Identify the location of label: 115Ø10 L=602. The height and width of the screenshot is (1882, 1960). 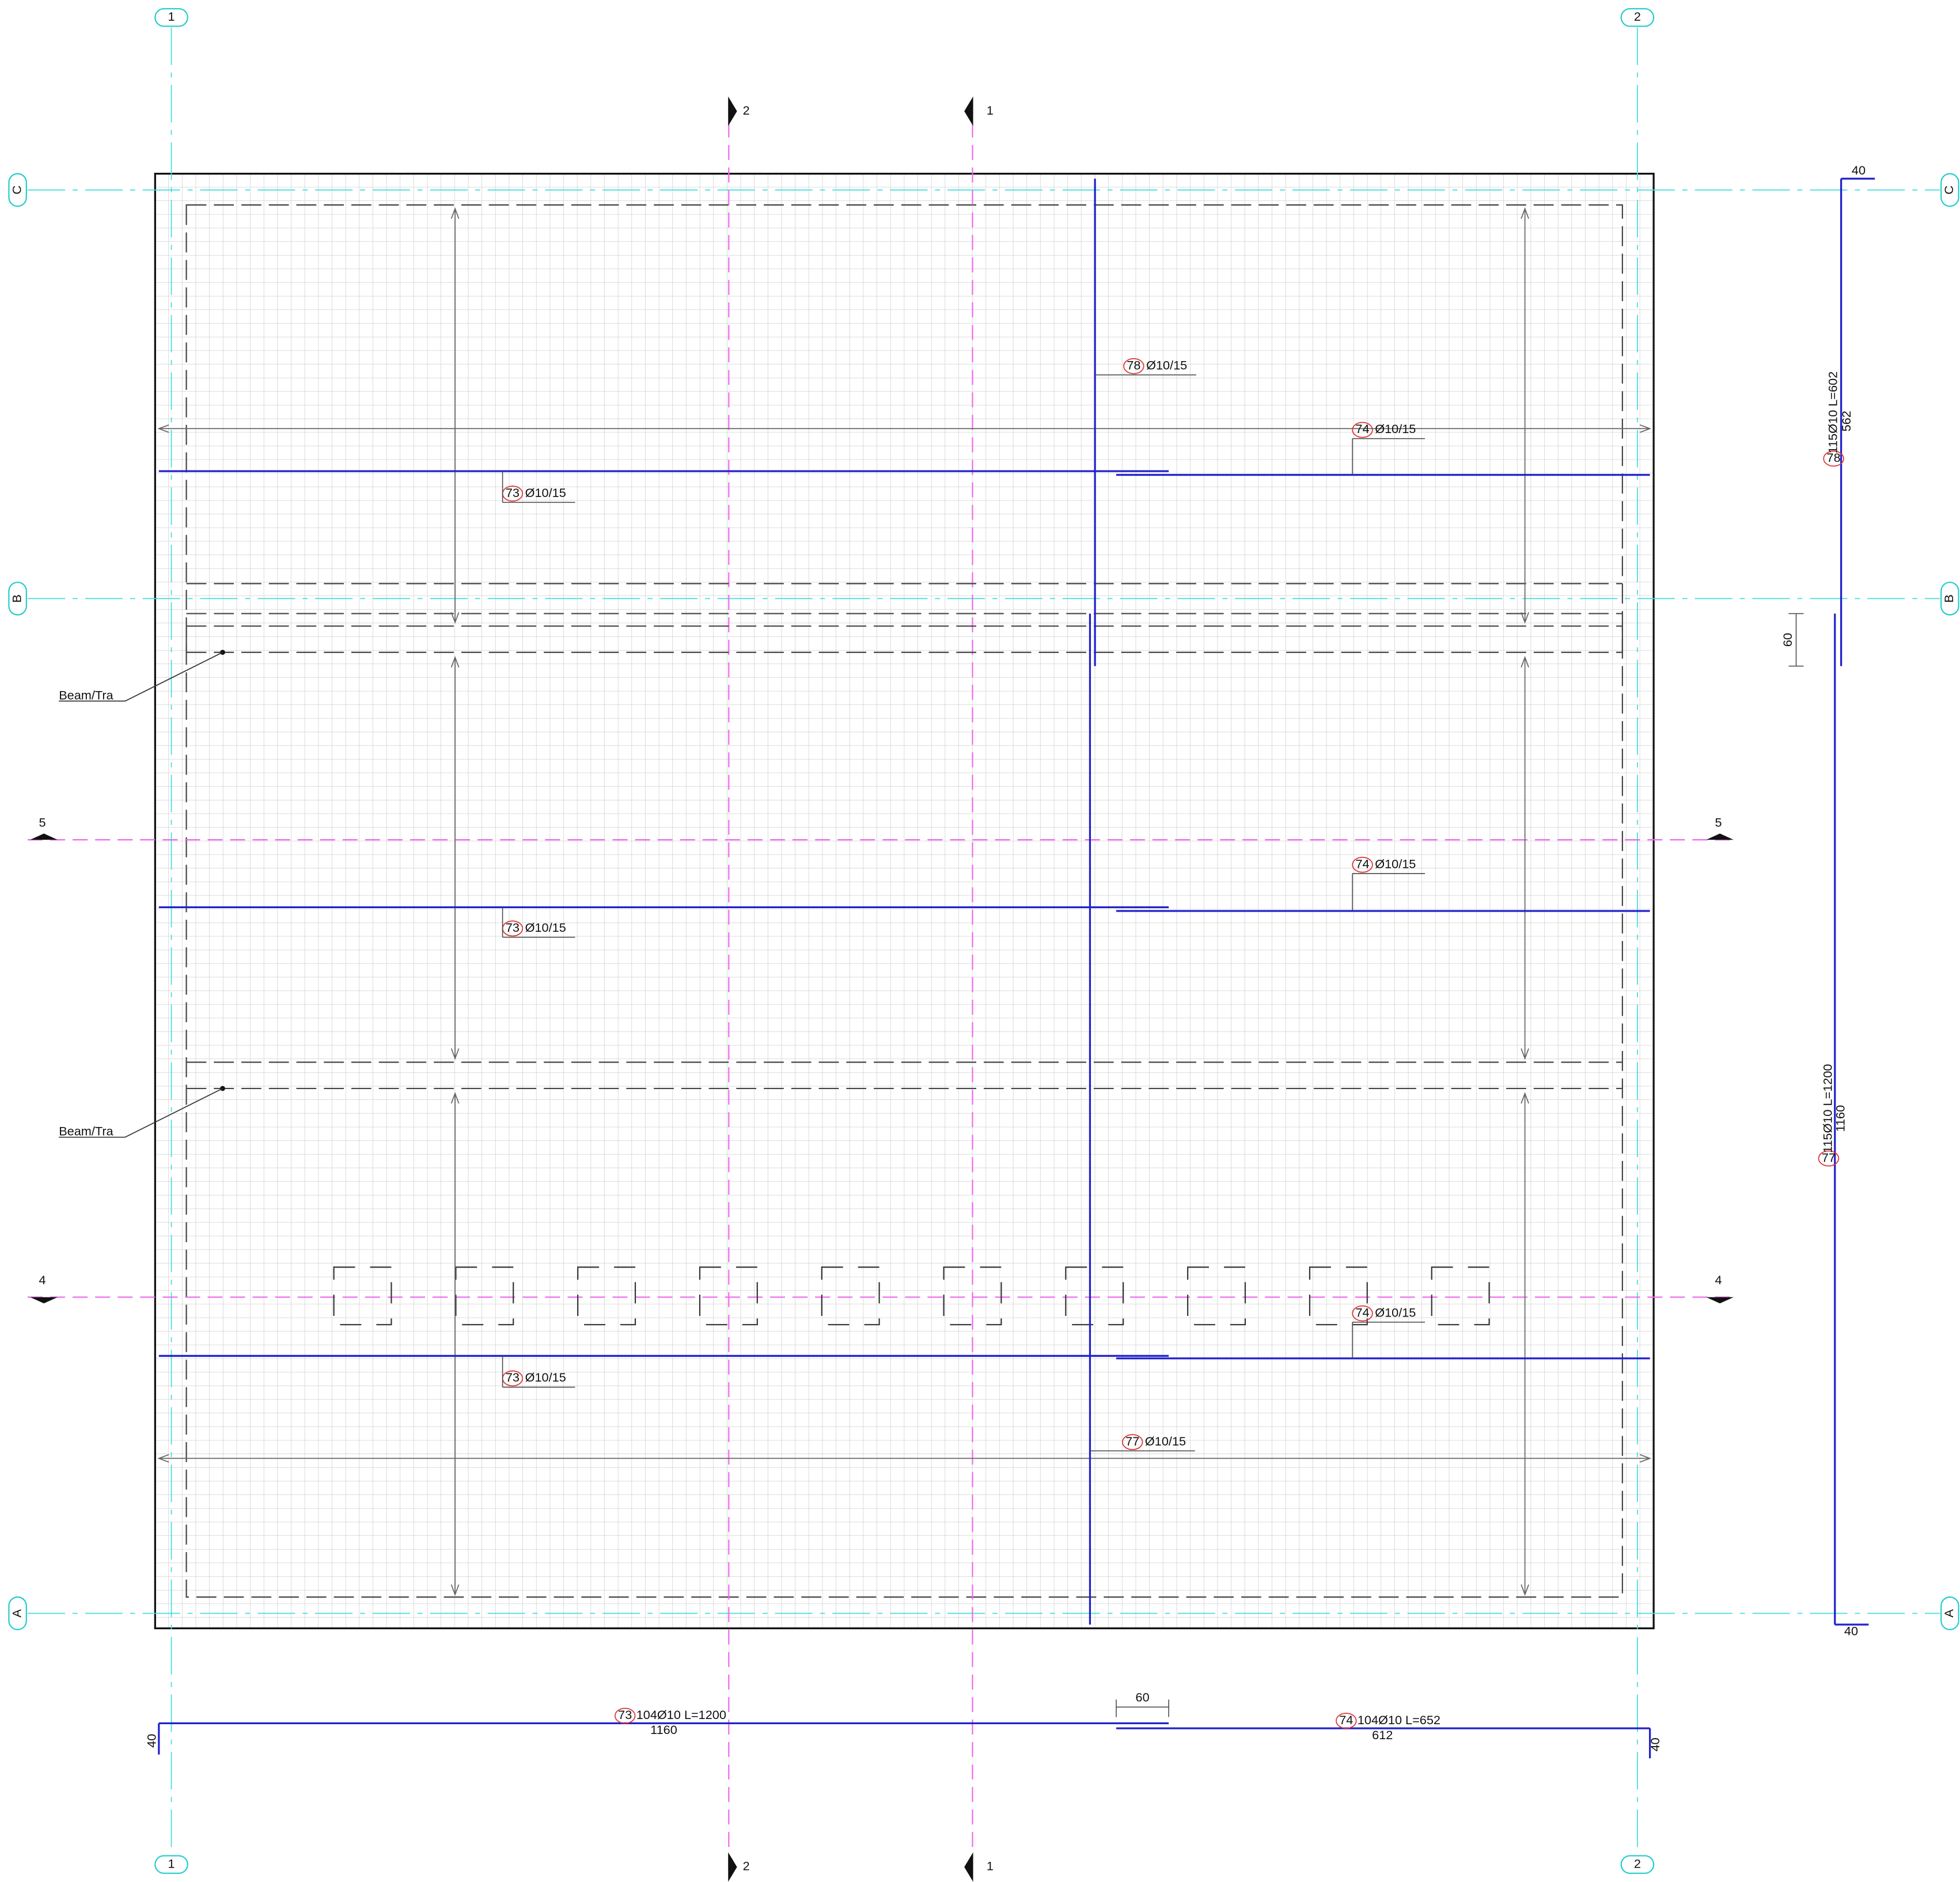
(1832, 412).